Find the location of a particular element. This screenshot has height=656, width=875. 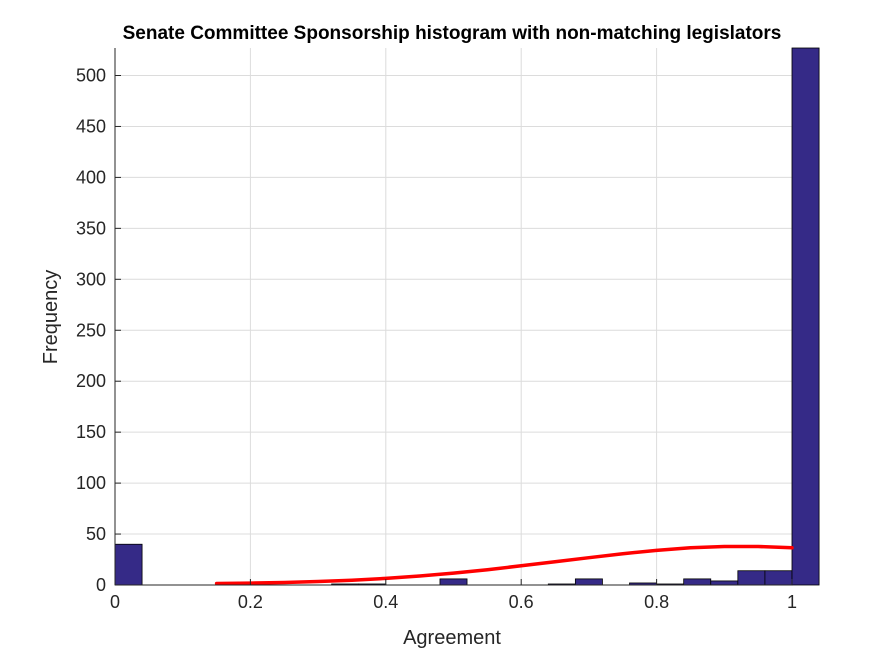

y-tick-label: 350 is located at coordinates (91, 228).